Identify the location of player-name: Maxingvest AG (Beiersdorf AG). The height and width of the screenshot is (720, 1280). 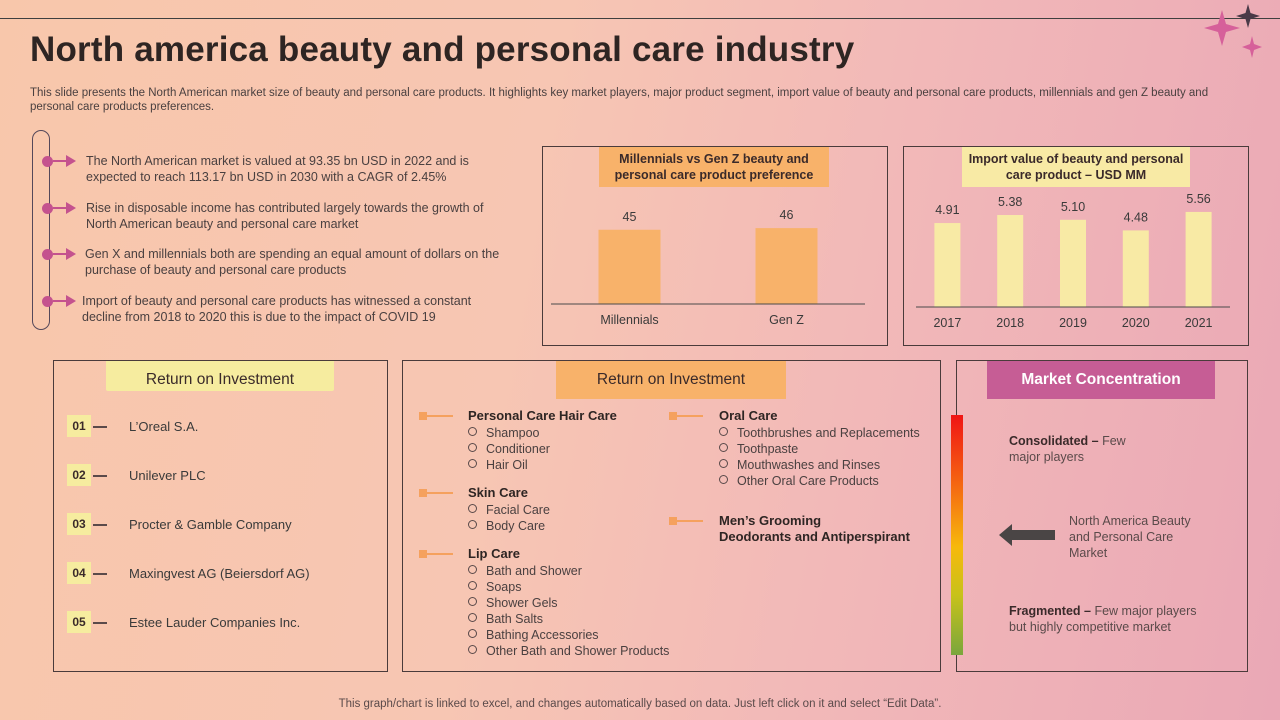
(219, 573).